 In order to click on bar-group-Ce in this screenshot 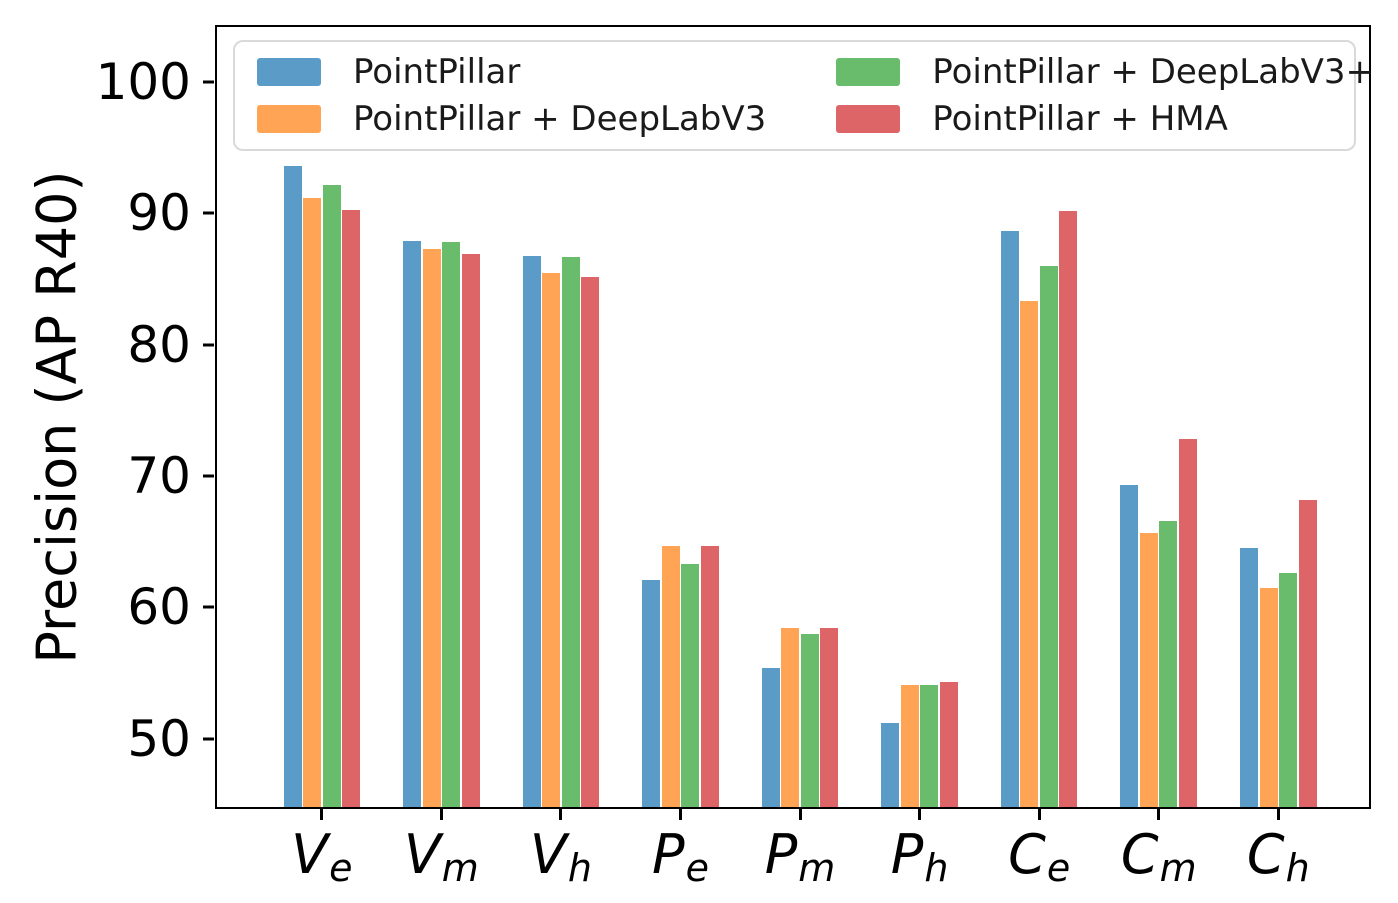, I will do `click(1039, 417)`.